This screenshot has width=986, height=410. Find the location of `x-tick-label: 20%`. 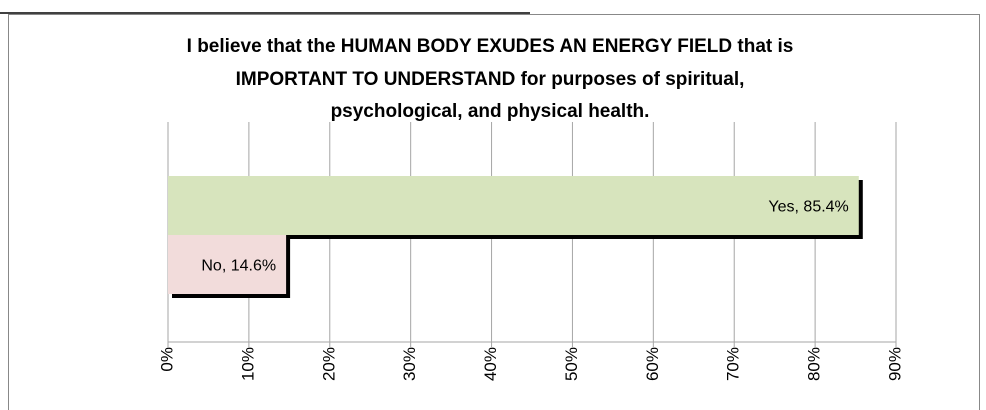

x-tick-label: 20% is located at coordinates (328, 364).